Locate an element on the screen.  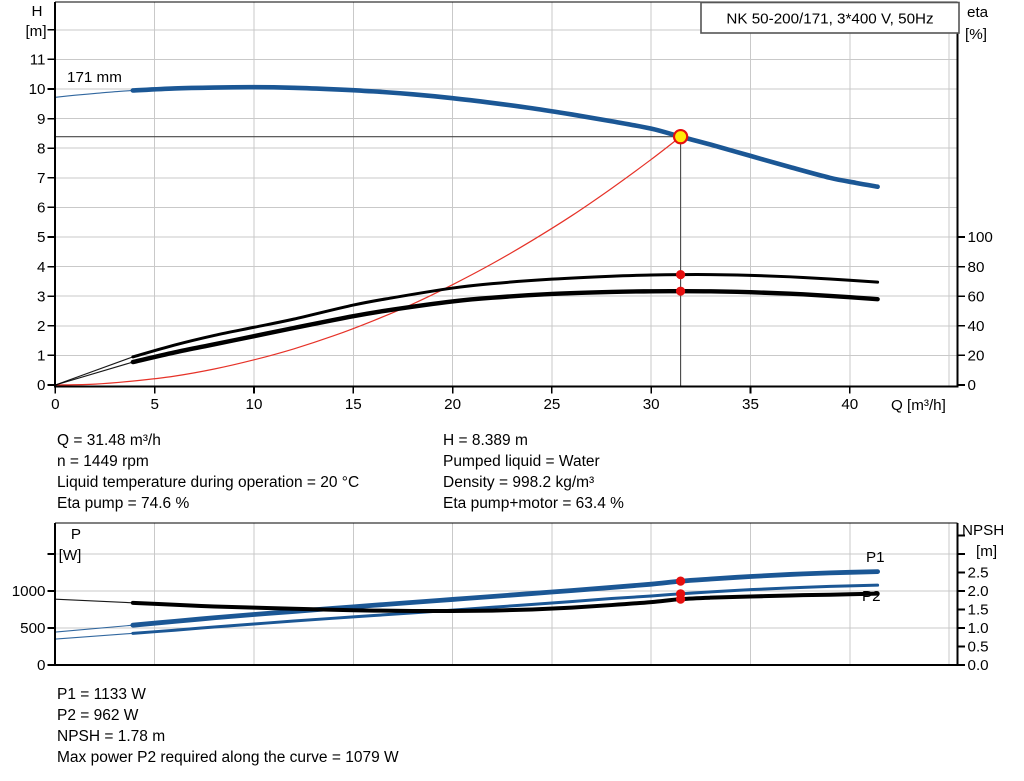
info-eta-pump: Eta pump = 74.6 % is located at coordinates (123, 503).